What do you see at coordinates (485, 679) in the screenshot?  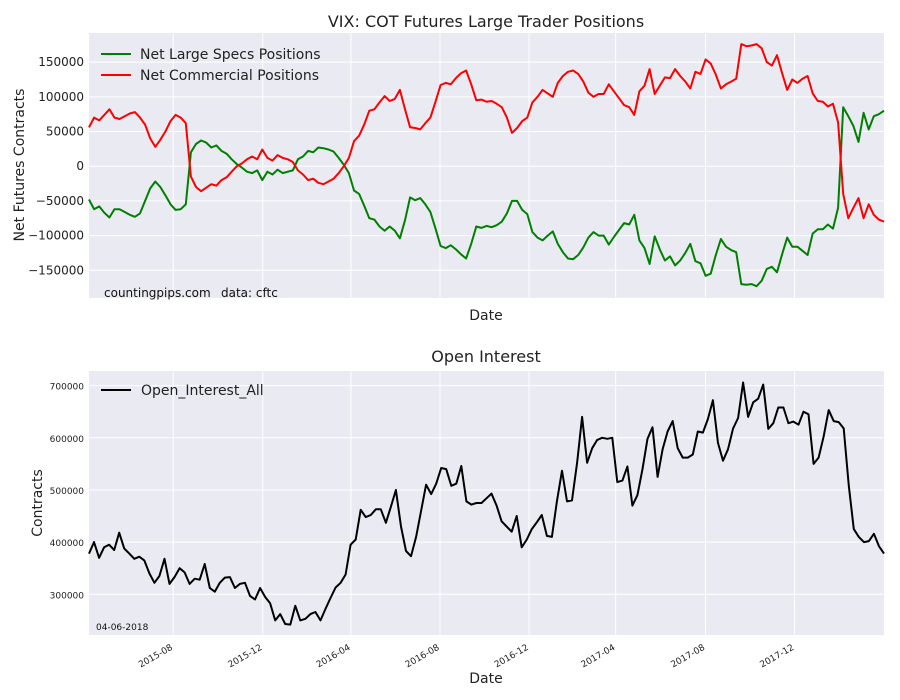 I see `bottom-x-axis-label: Date` at bounding box center [485, 679].